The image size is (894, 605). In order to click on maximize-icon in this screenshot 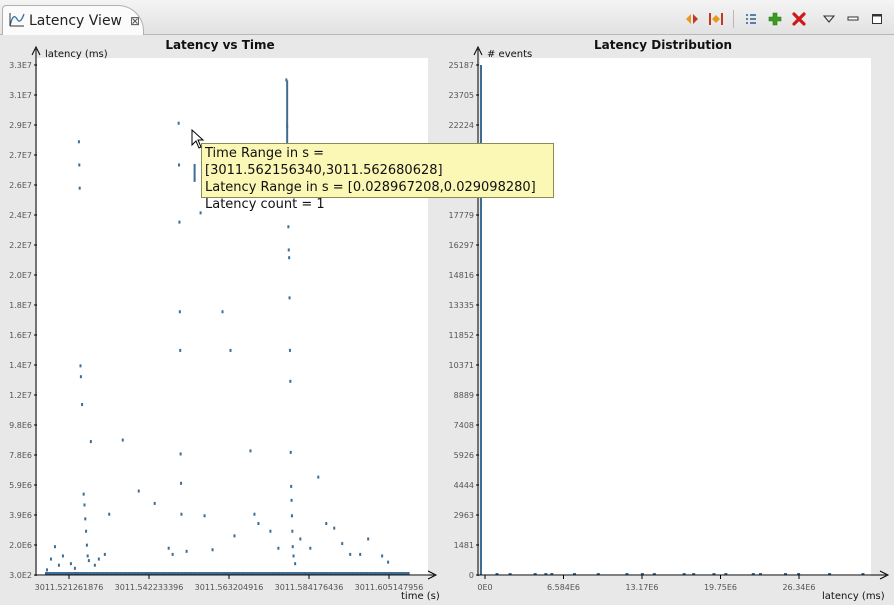, I will do `click(877, 19)`.